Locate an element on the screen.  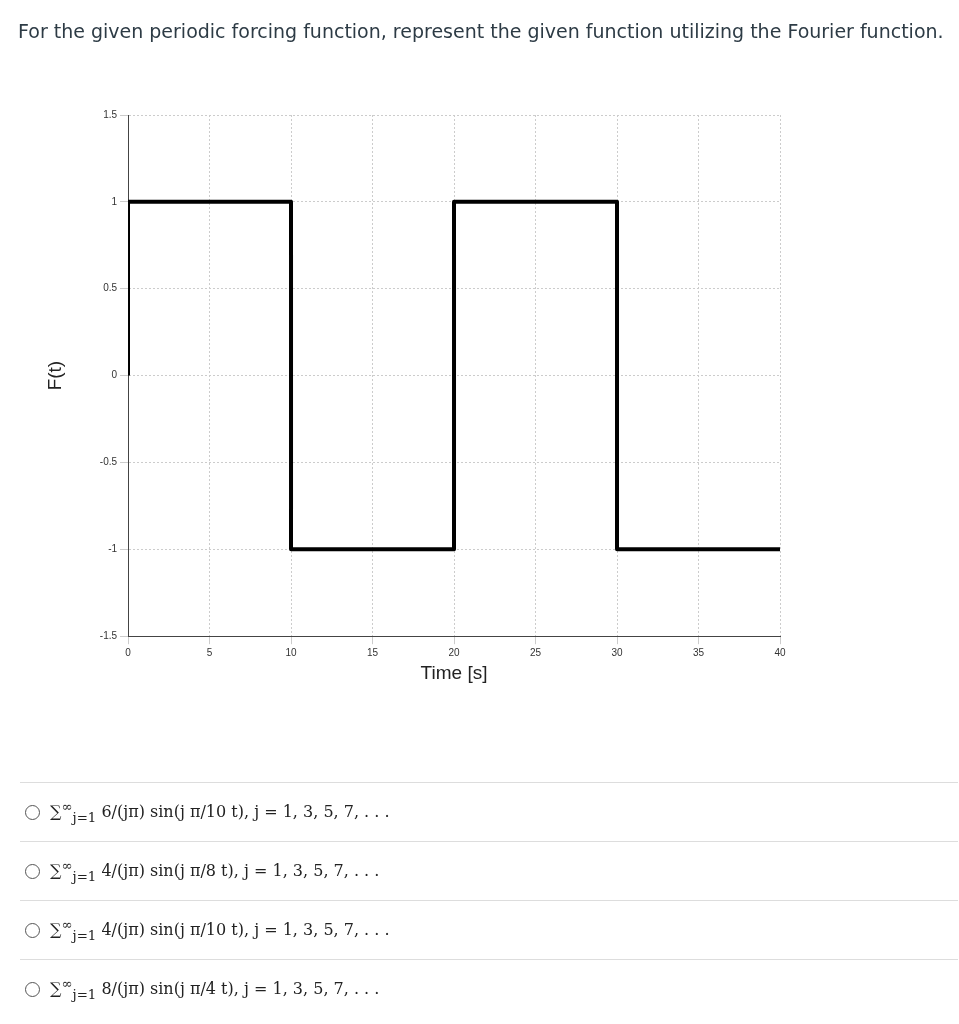
x-tick-label: 0 is located at coordinates (128, 652).